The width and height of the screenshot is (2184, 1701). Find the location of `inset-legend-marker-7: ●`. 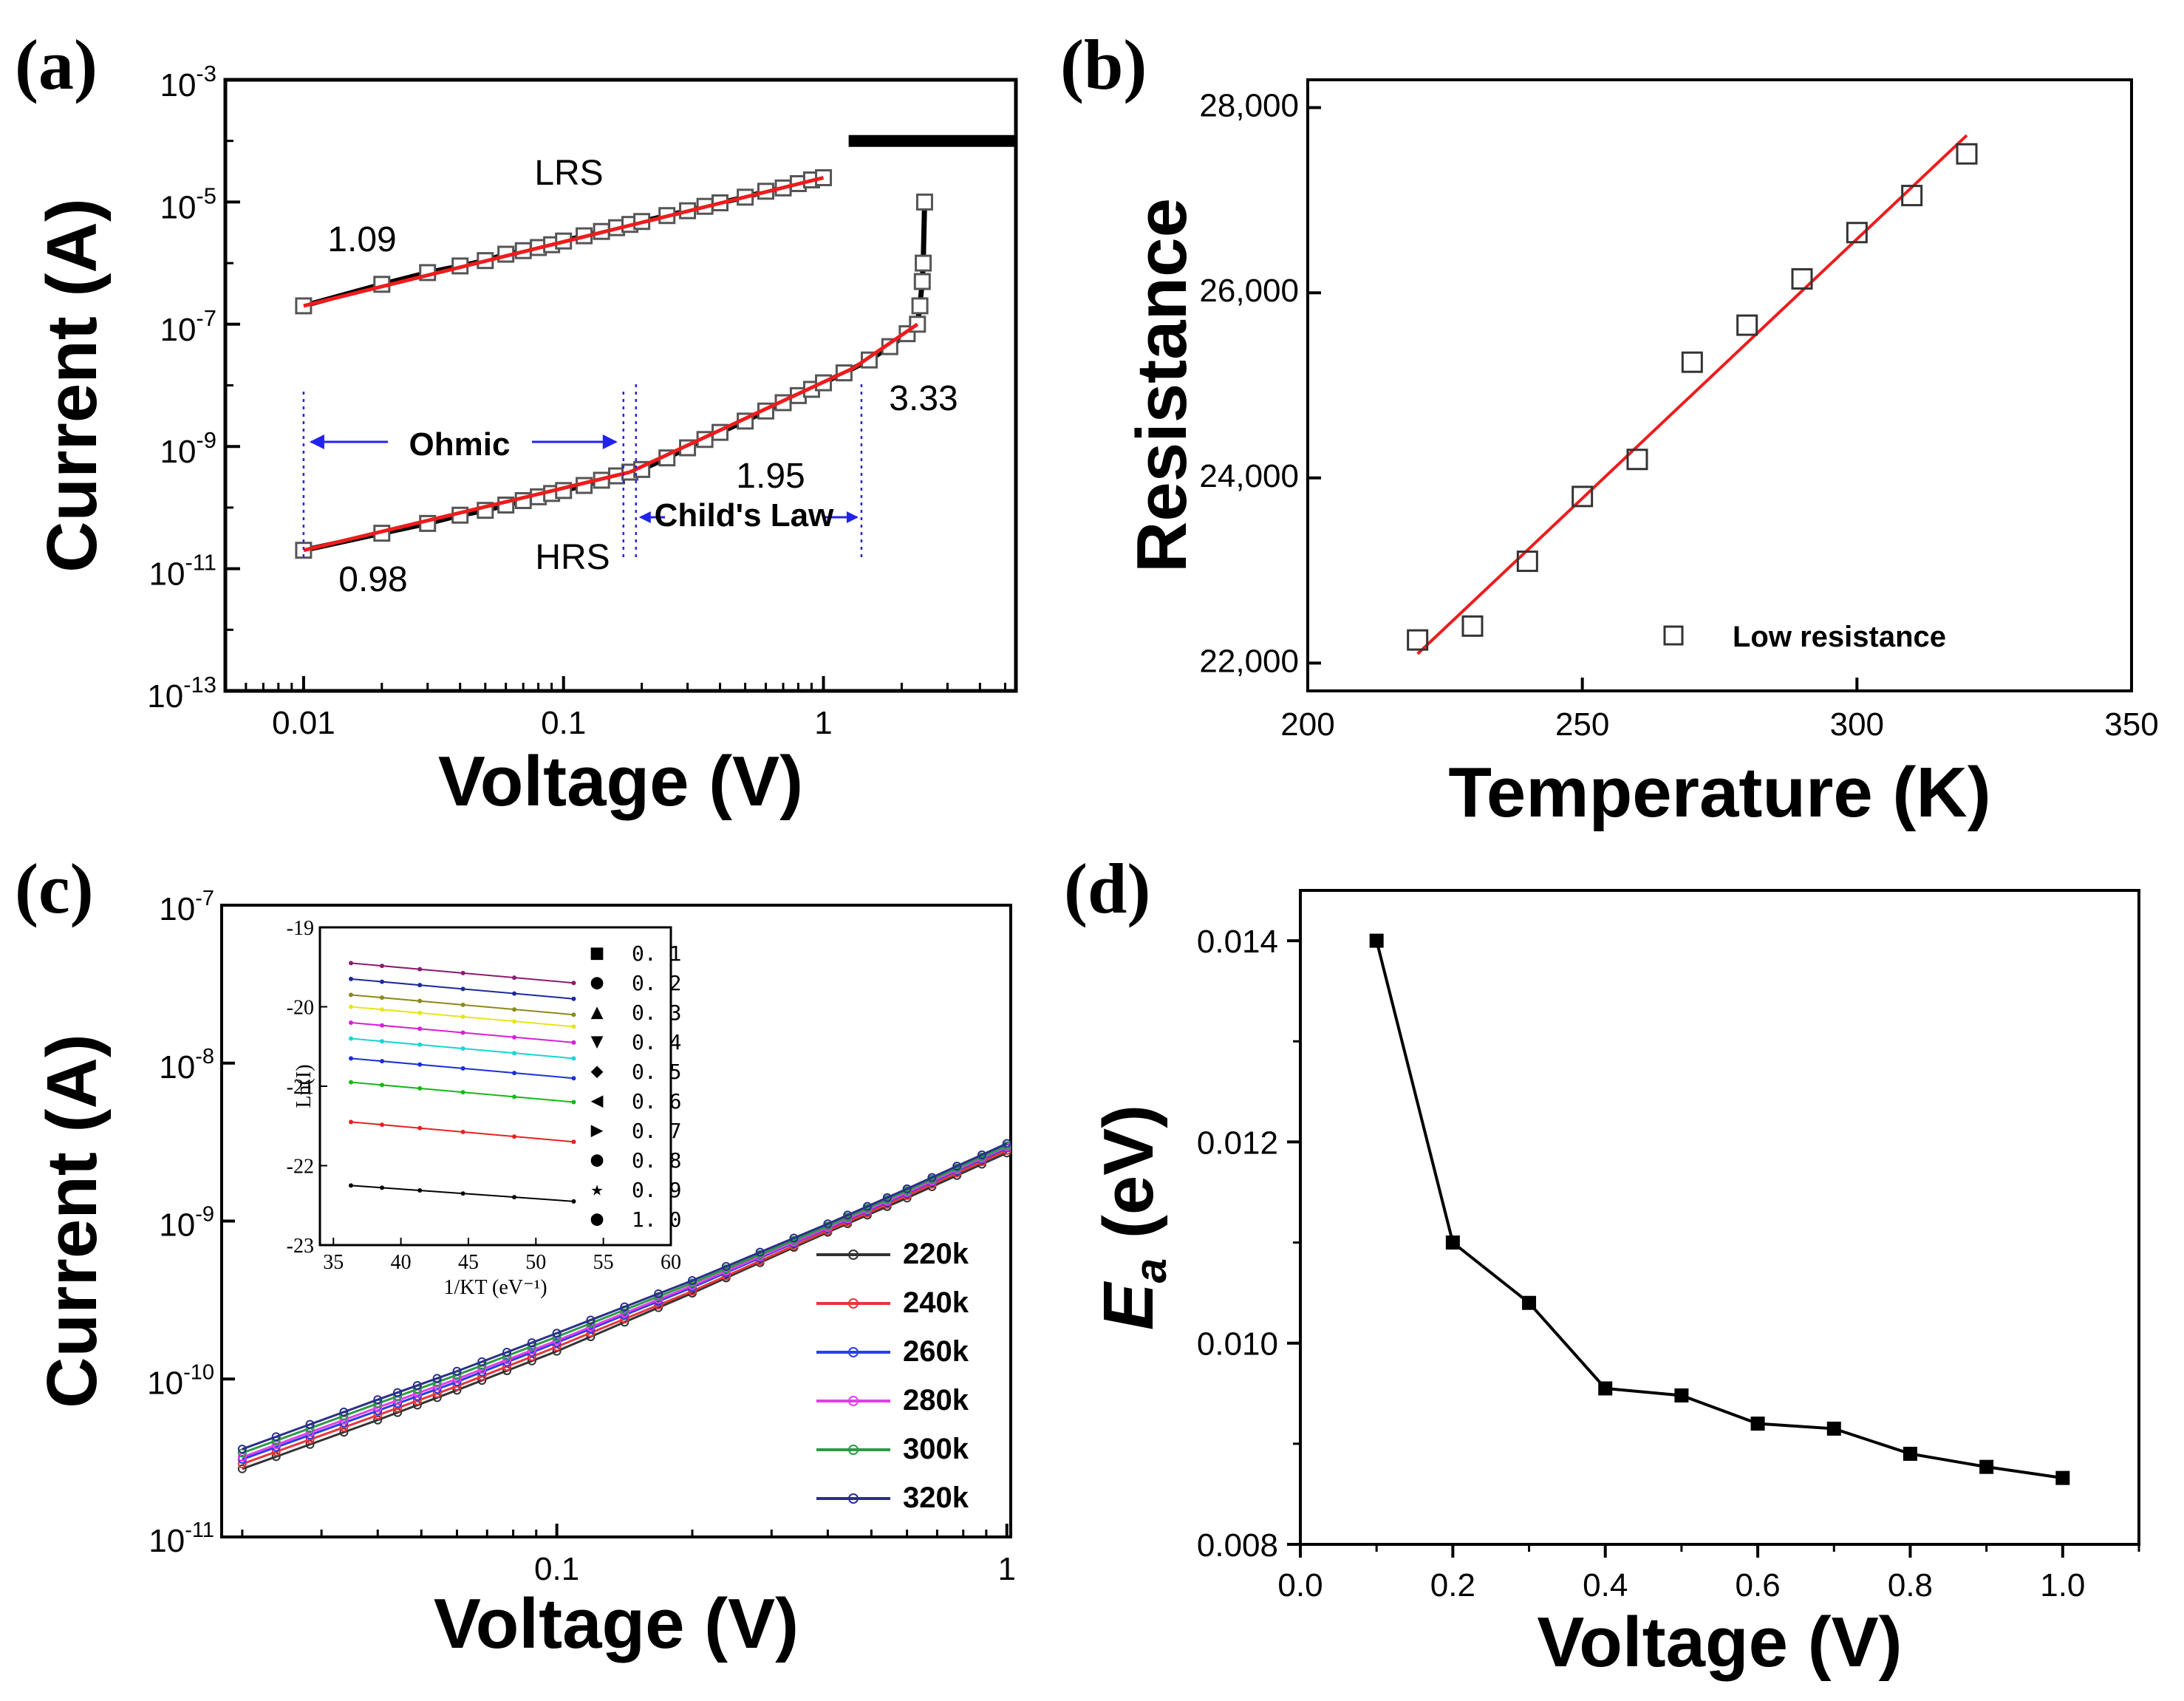

inset-legend-marker-7: ● is located at coordinates (598, 1159).